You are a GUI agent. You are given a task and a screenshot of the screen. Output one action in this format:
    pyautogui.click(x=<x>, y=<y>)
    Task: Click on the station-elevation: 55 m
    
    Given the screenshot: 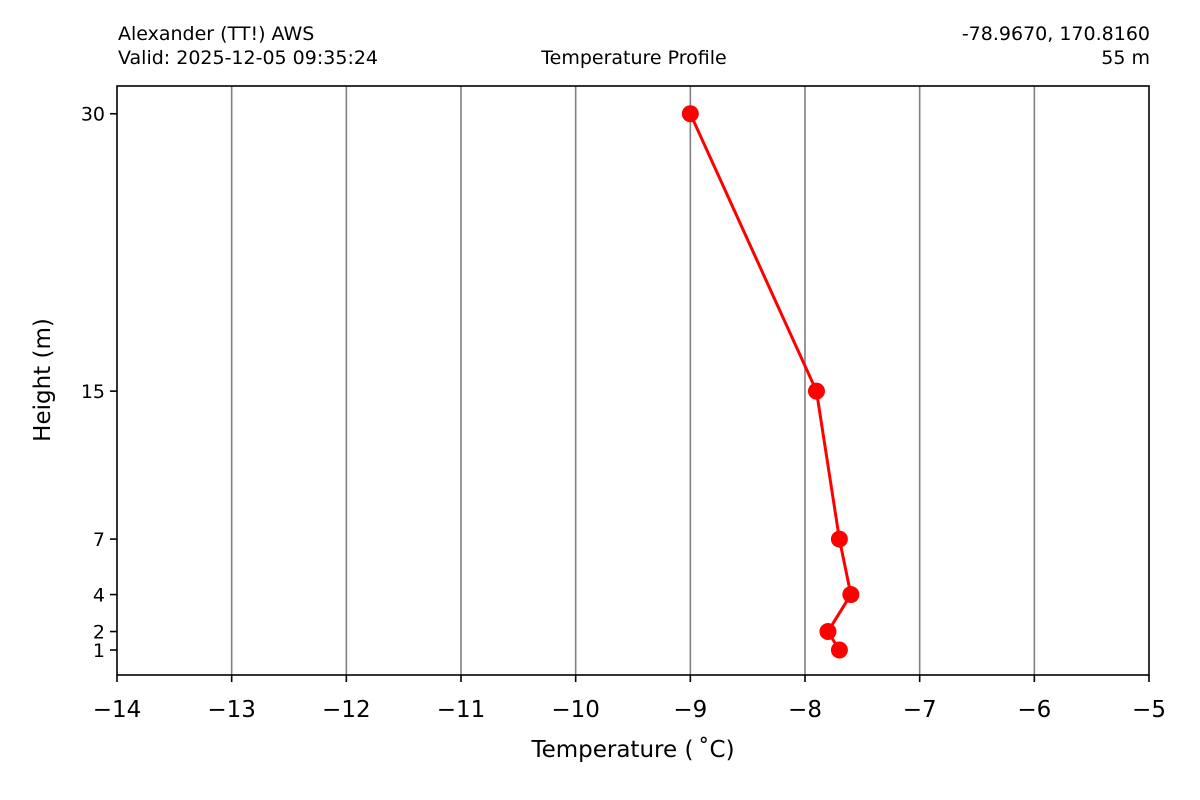 What is the action you would take?
    pyautogui.click(x=1125, y=58)
    